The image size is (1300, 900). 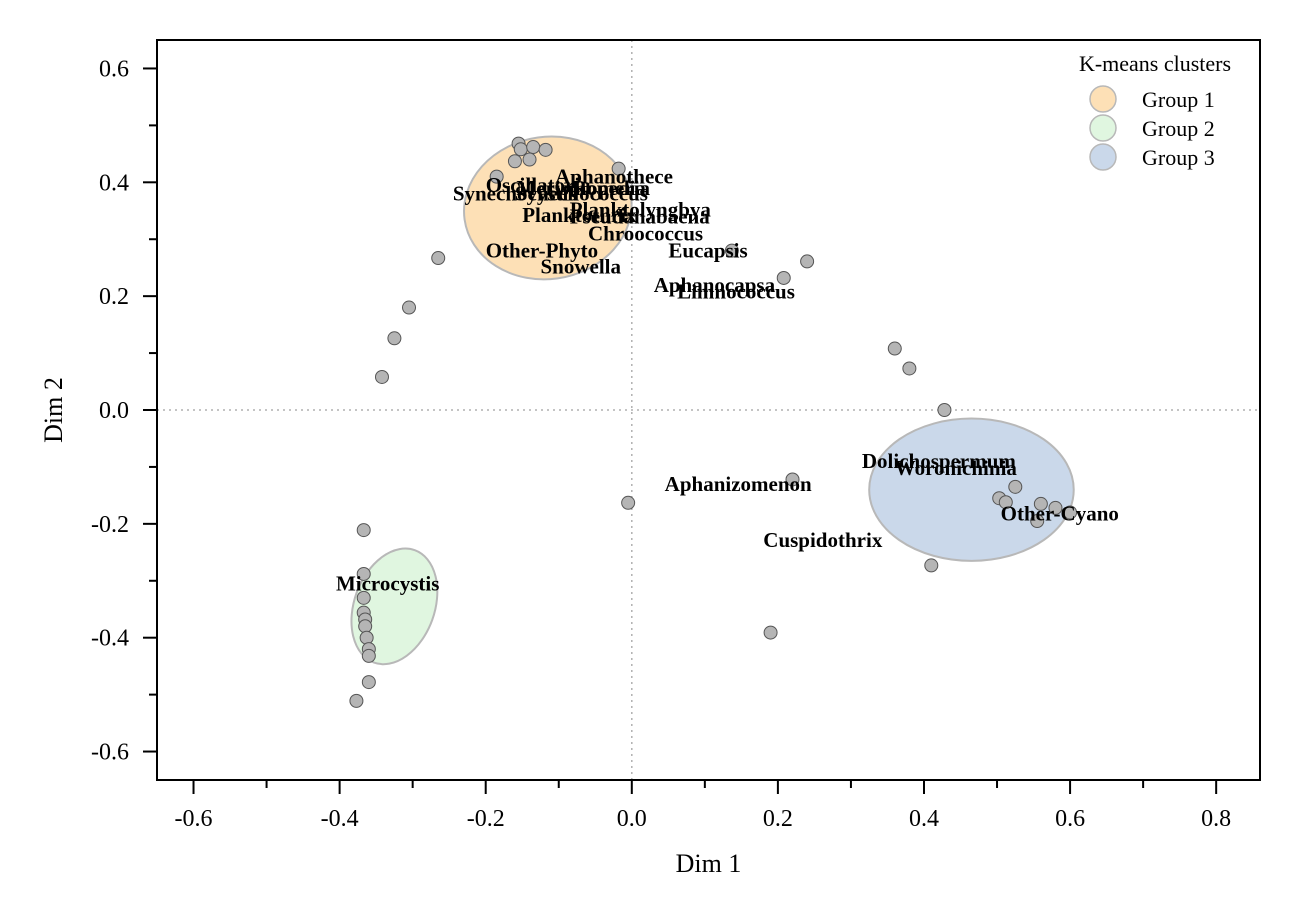 I want to click on y-axis-title: Dim 2, so click(x=53, y=410).